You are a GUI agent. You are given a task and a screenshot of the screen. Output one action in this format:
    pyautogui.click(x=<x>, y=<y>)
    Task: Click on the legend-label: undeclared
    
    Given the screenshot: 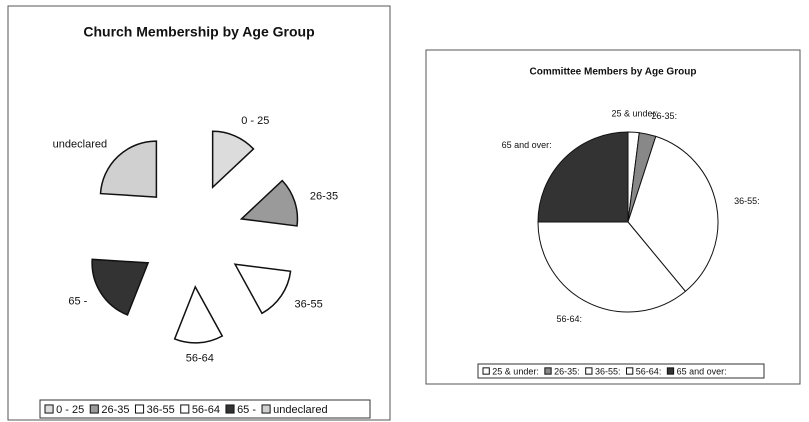 What is the action you would take?
    pyautogui.click(x=300, y=410)
    